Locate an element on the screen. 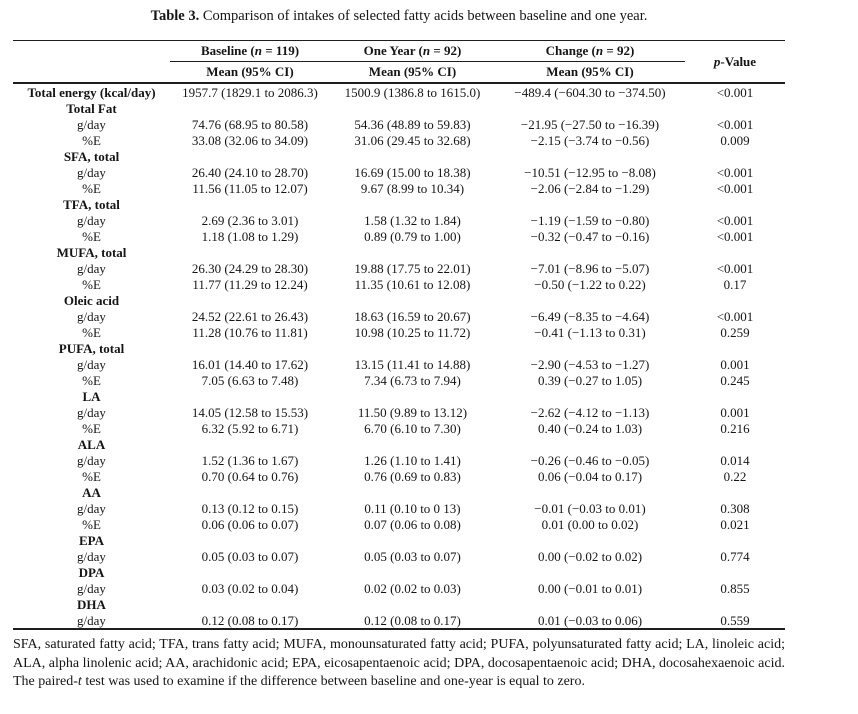 The width and height of the screenshot is (858, 714). empty-corner-cell is located at coordinates (91, 51).